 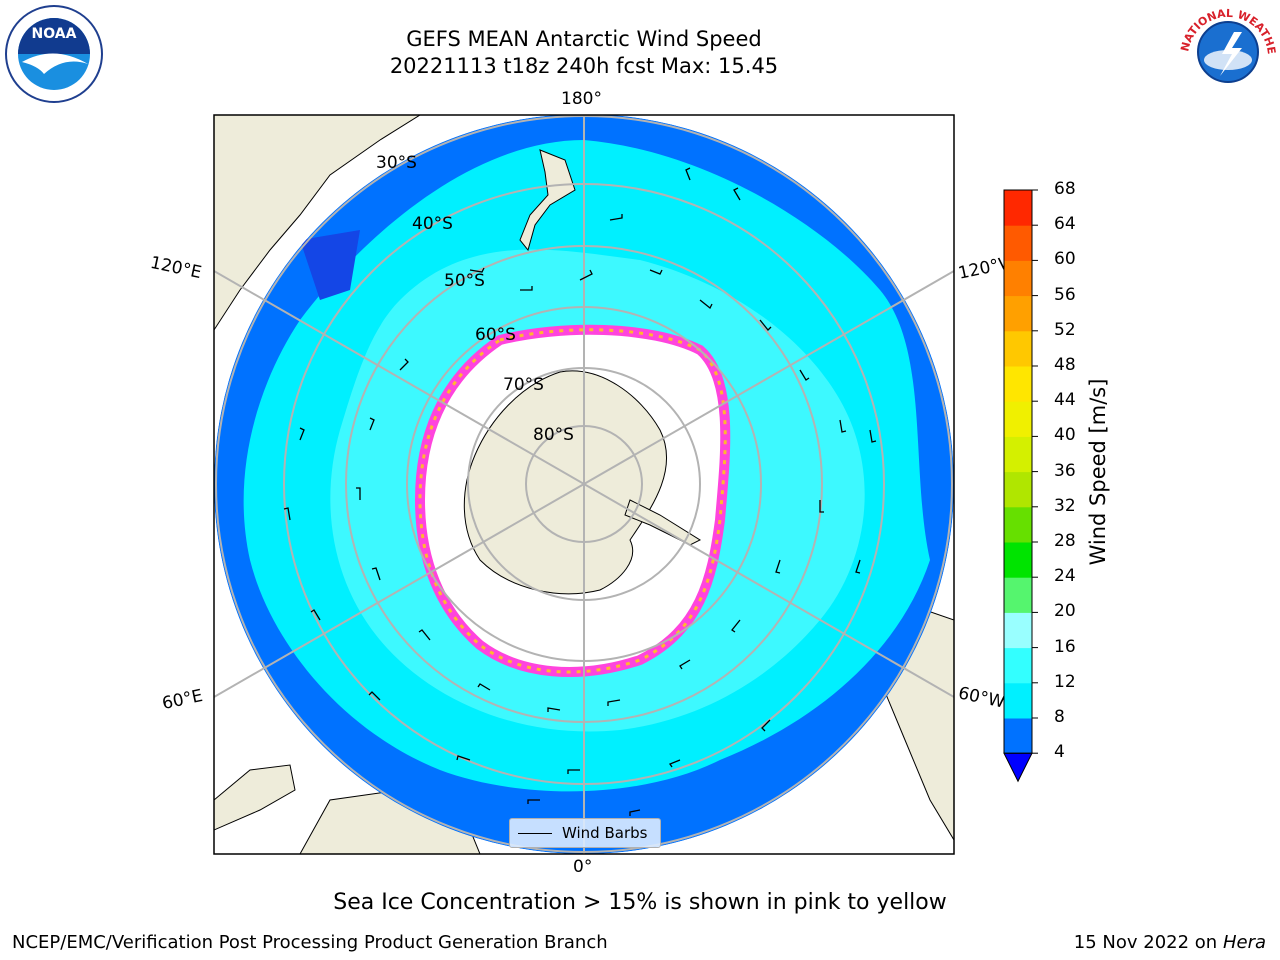 I want to click on lat-label-60s: 60°S, so click(x=495, y=335).